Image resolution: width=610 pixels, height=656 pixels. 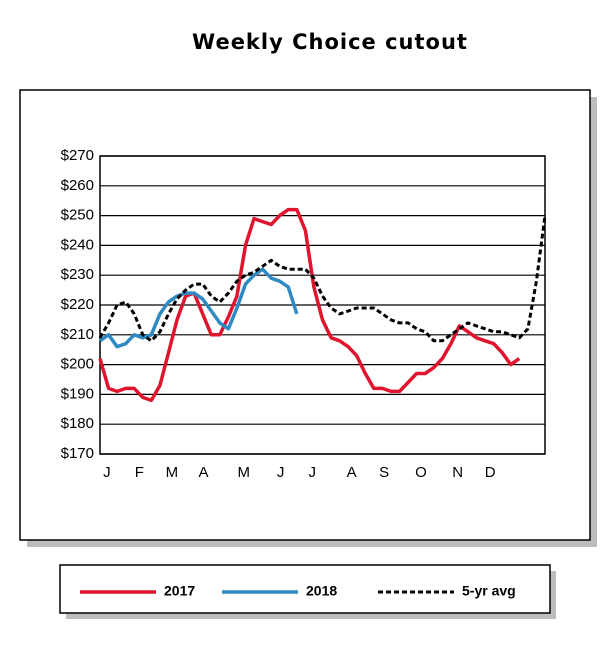 What do you see at coordinates (77, 215) in the screenshot?
I see `y-tick-label: $250` at bounding box center [77, 215].